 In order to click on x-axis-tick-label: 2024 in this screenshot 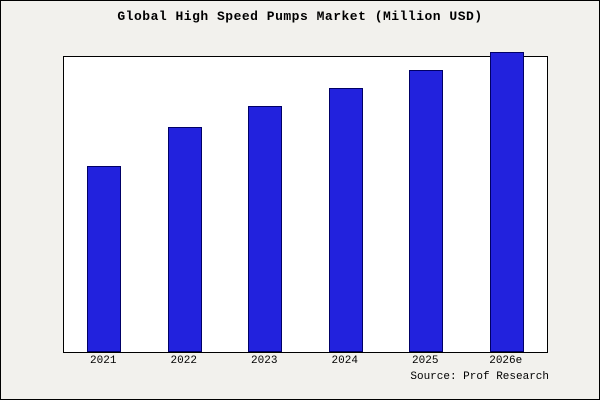, I will do `click(344, 361)`.